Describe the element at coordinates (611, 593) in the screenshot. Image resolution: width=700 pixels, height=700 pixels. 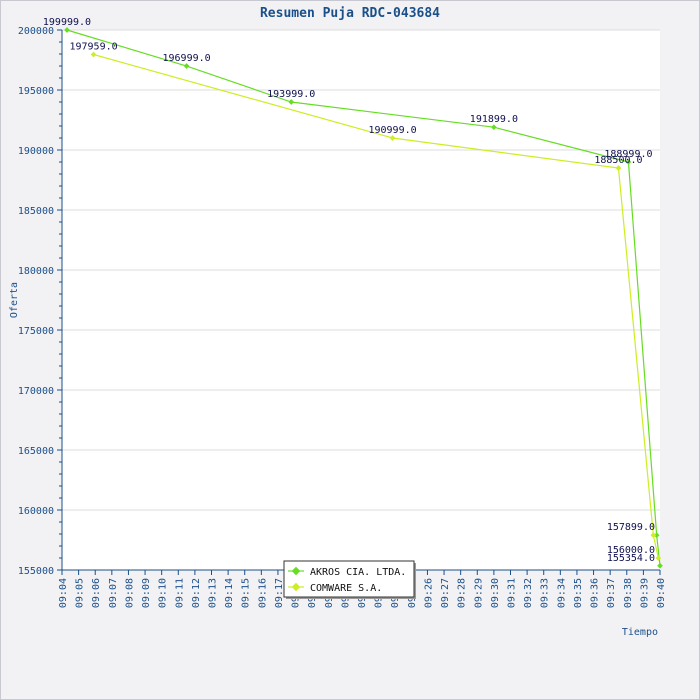
I see `x-tick-label: 09:37` at that location.